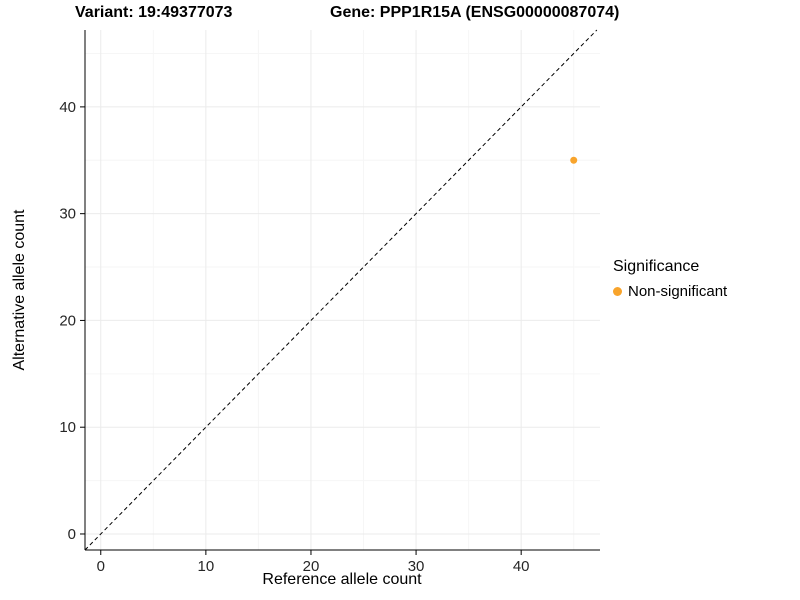  What do you see at coordinates (475, 12) in the screenshot?
I see `plot-title-gene: Gene: PPP1R15A (ENSG00000087074)` at bounding box center [475, 12].